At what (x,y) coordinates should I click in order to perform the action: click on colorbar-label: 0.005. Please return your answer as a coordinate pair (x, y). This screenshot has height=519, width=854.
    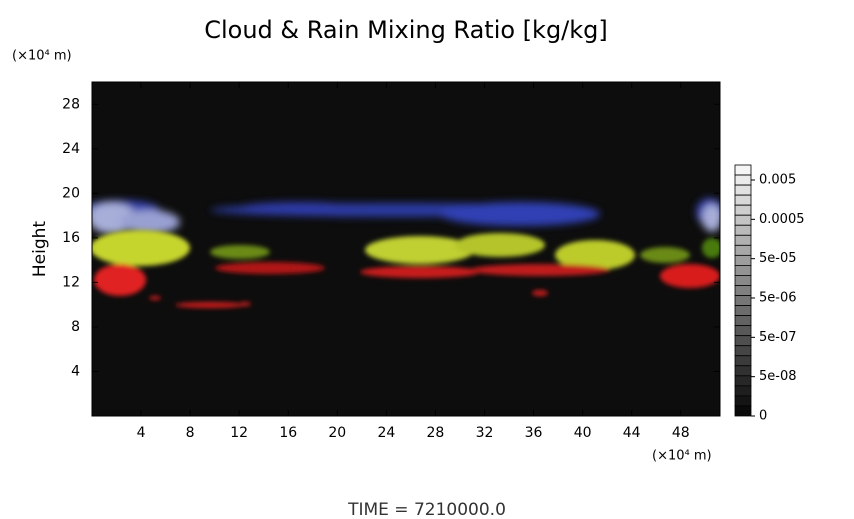
    Looking at the image, I should click on (777, 180).